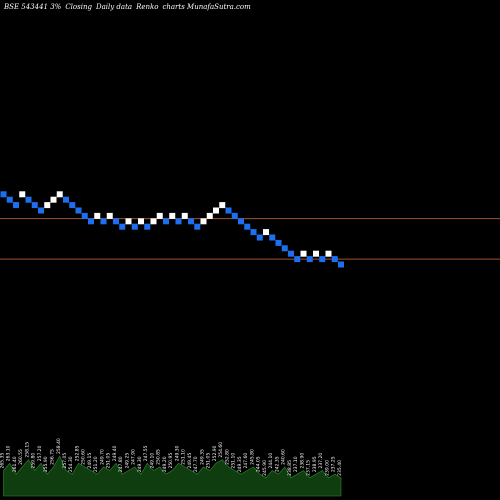  Describe the element at coordinates (128, 461) in the screenshot. I see `price-label: 249.25` at that location.